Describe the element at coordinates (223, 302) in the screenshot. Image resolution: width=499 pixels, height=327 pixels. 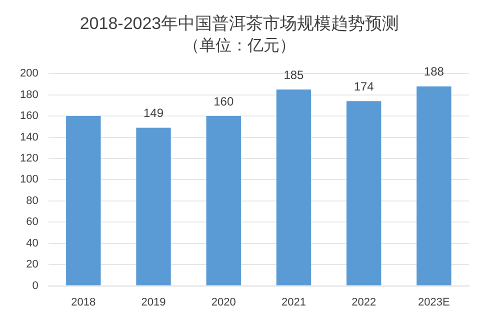
I see `x-tick-label: 2020` at that location.